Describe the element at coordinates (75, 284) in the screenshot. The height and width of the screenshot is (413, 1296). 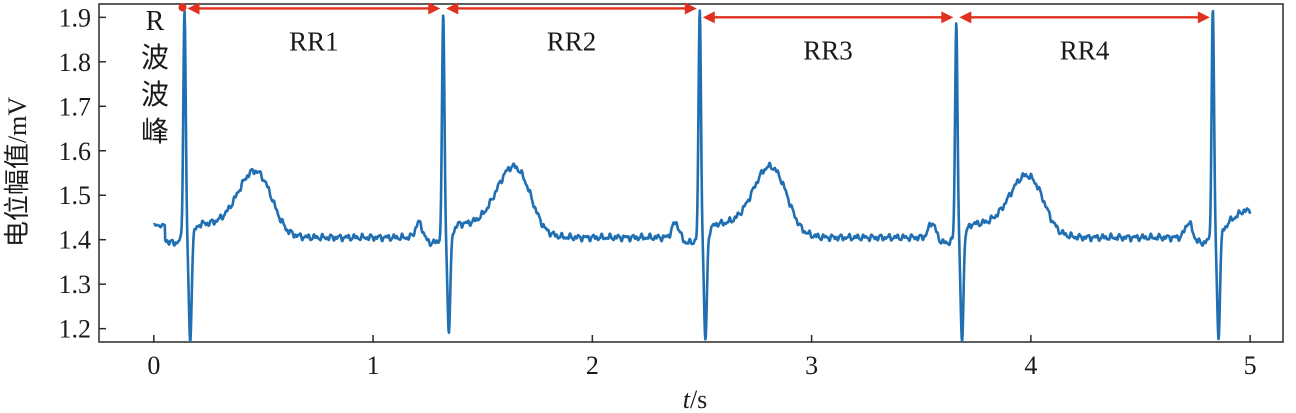
I see `y-tick-label: 1.3` at that location.